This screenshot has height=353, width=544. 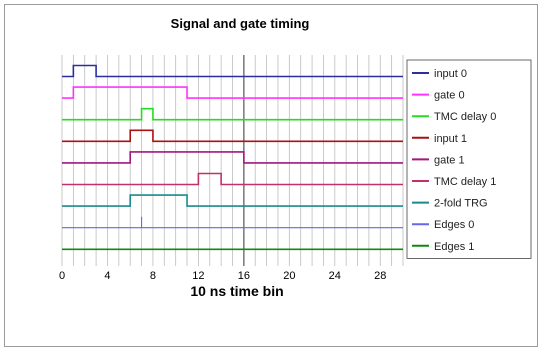 I want to click on x-tick-label: 24, so click(x=335, y=276).